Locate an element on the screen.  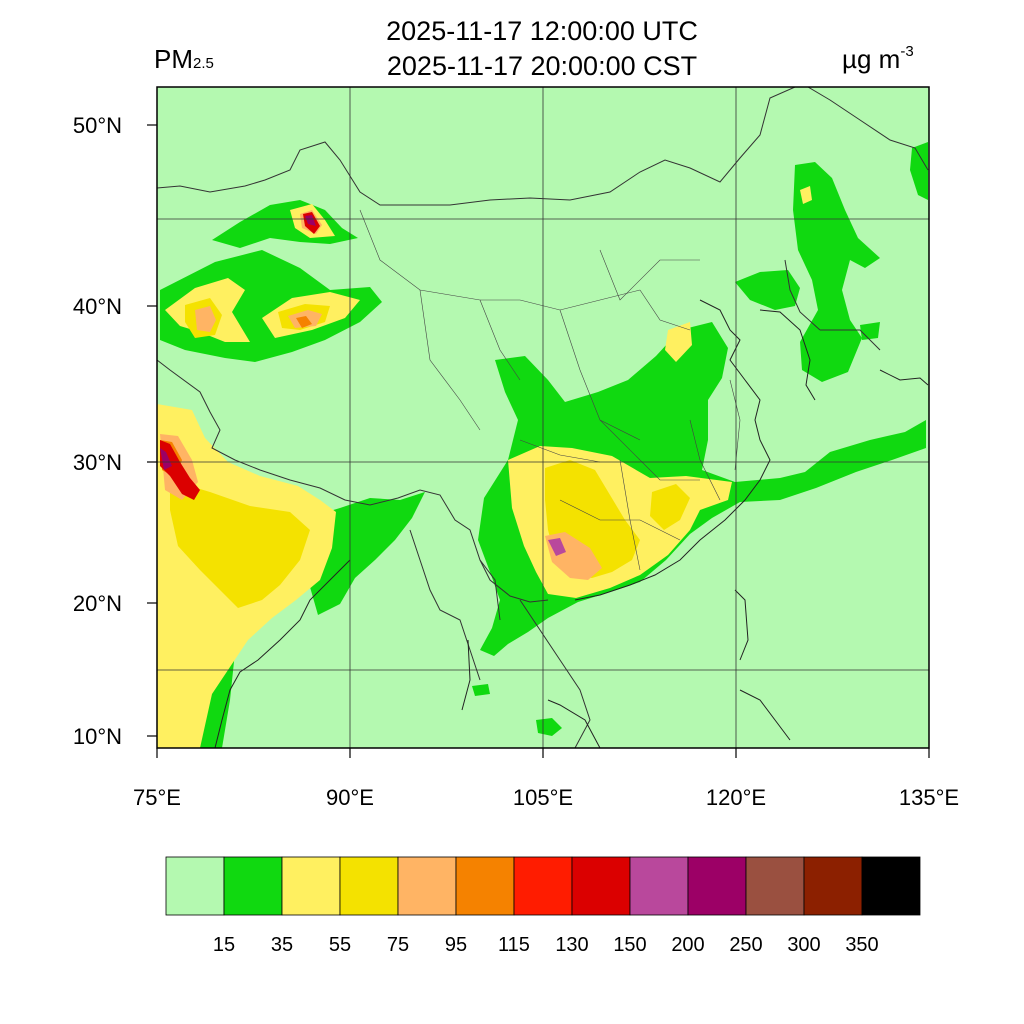
lat-tick-40: 40°N is located at coordinates (97, 306).